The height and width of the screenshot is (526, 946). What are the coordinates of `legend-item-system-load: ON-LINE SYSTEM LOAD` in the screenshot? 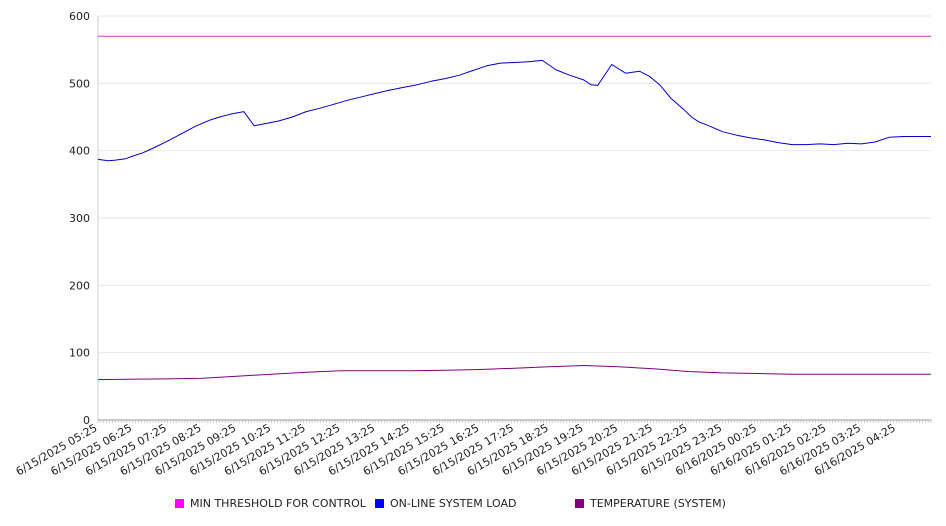 It's located at (445, 503).